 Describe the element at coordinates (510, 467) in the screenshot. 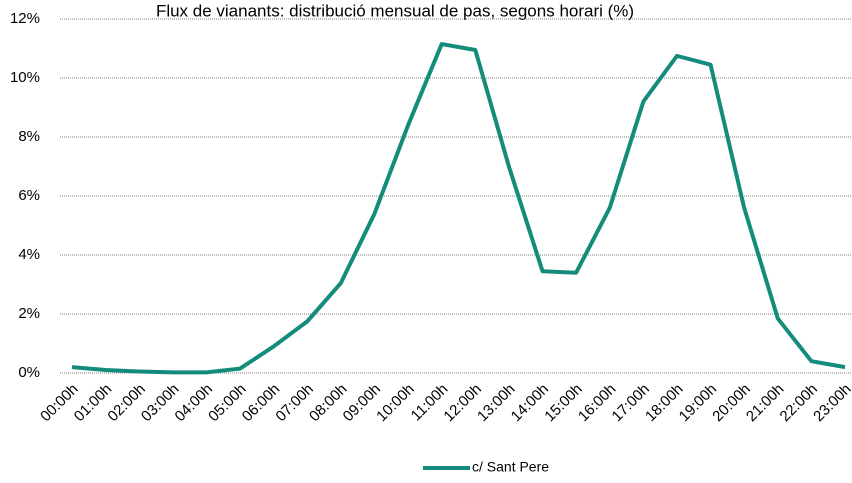

I see `legend-label: c/ Sant Pere` at that location.